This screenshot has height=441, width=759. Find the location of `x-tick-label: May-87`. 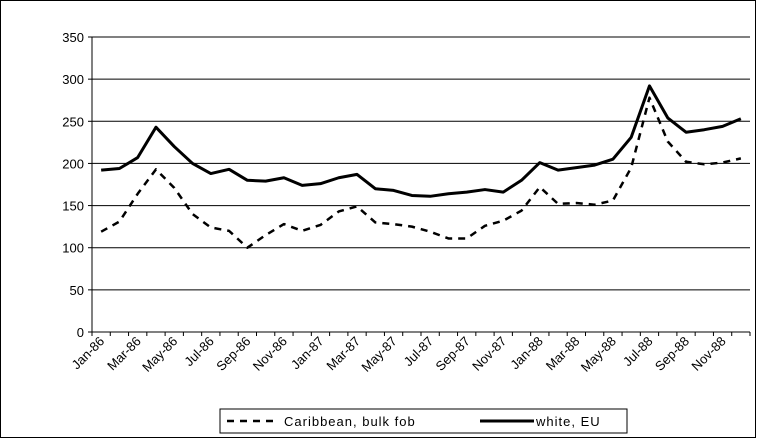

x-tick-label: May-87 is located at coordinates (378, 354).